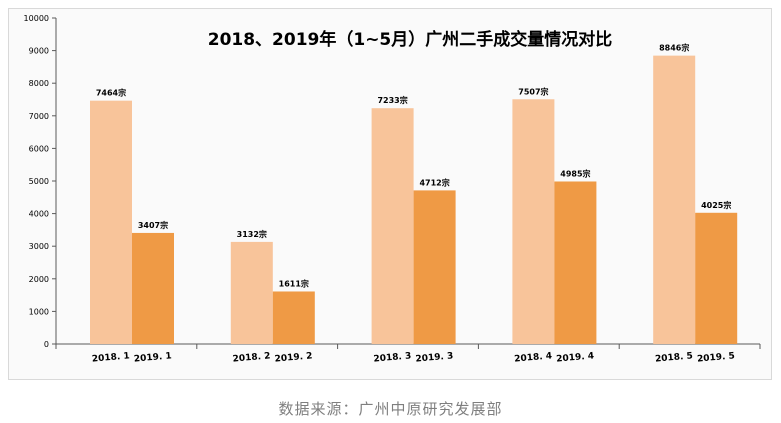 This screenshot has width=781, height=423. What do you see at coordinates (111, 357) in the screenshot?
I see `x-tick-label: 2018. 1` at bounding box center [111, 357].